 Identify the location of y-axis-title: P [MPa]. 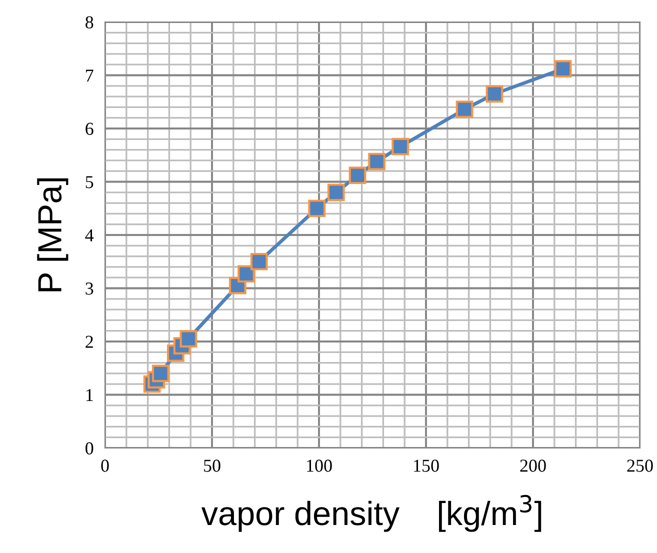
(52, 235).